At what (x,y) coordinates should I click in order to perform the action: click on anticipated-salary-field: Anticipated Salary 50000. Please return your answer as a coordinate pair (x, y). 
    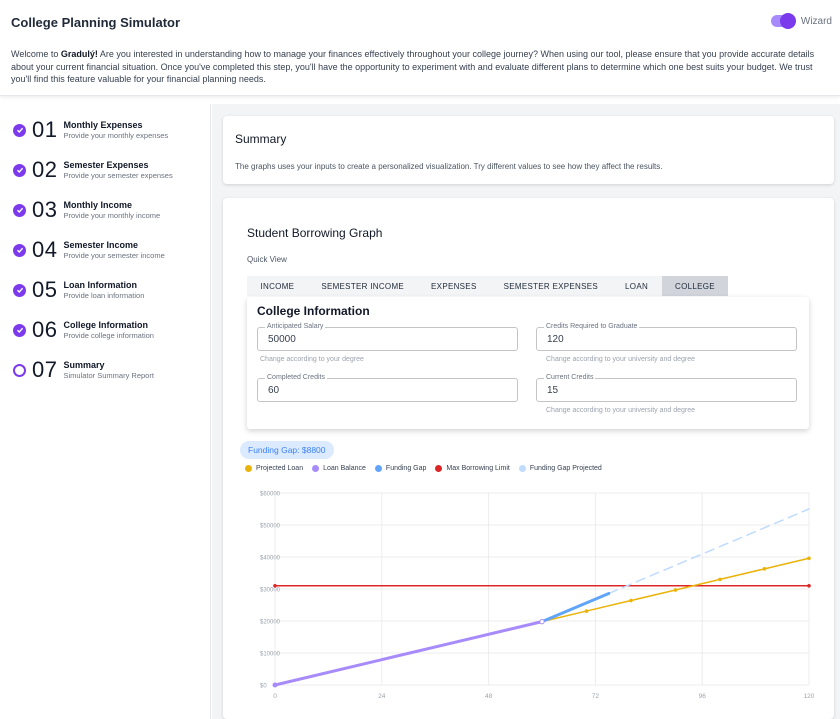
    Looking at the image, I should click on (387, 337).